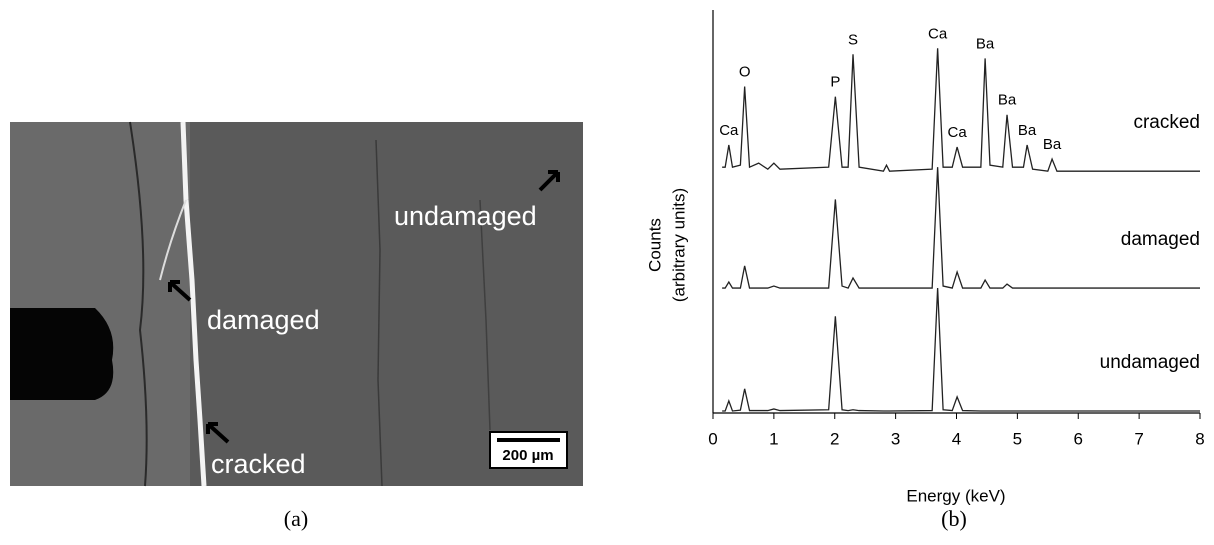 The image size is (1214, 545). What do you see at coordinates (1150, 362) in the screenshot?
I see `series-label: undamaged` at bounding box center [1150, 362].